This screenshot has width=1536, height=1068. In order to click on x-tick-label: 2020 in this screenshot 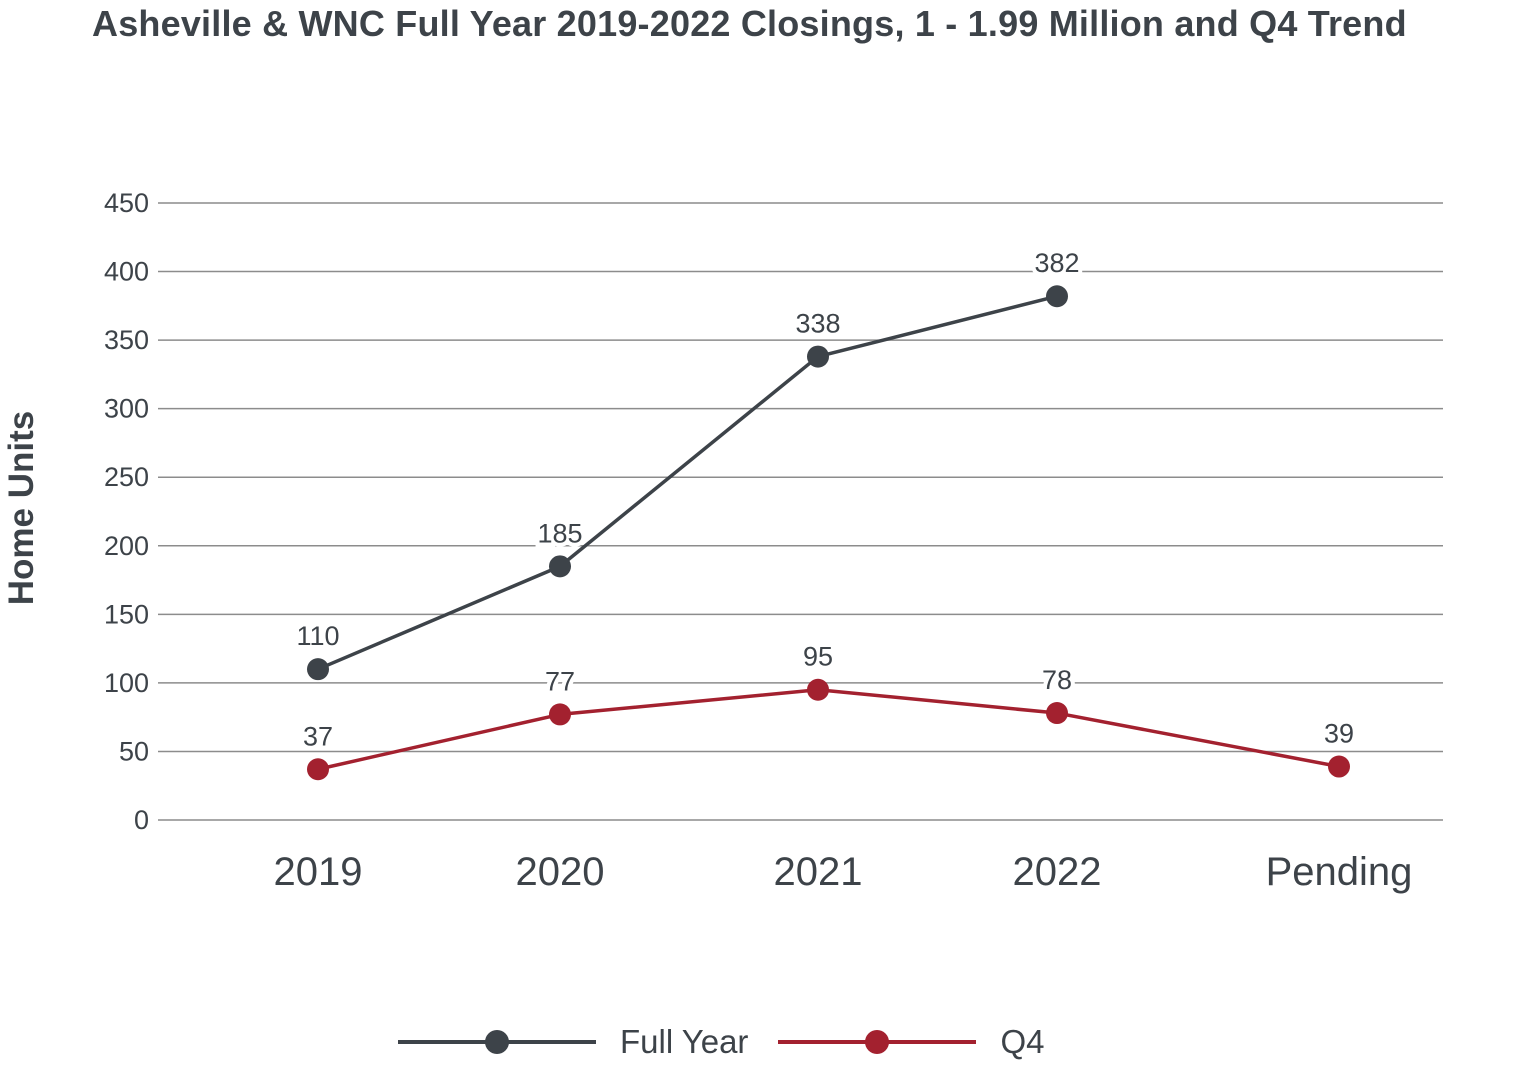, I will do `click(560, 872)`.